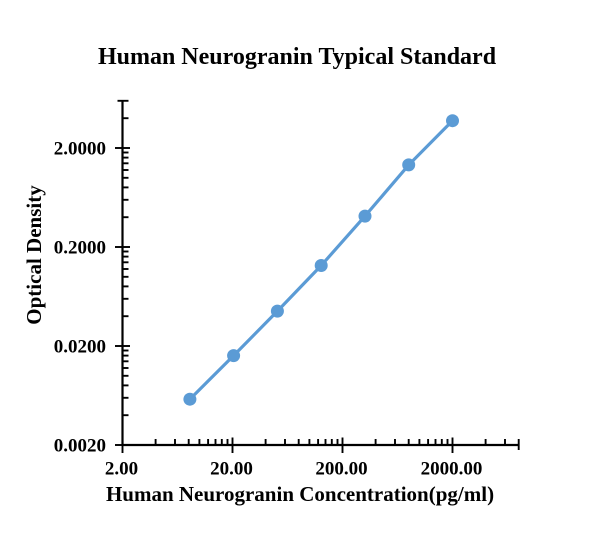  Describe the element at coordinates (80, 247) in the screenshot. I see `y-tick-label: 0.2000` at that location.